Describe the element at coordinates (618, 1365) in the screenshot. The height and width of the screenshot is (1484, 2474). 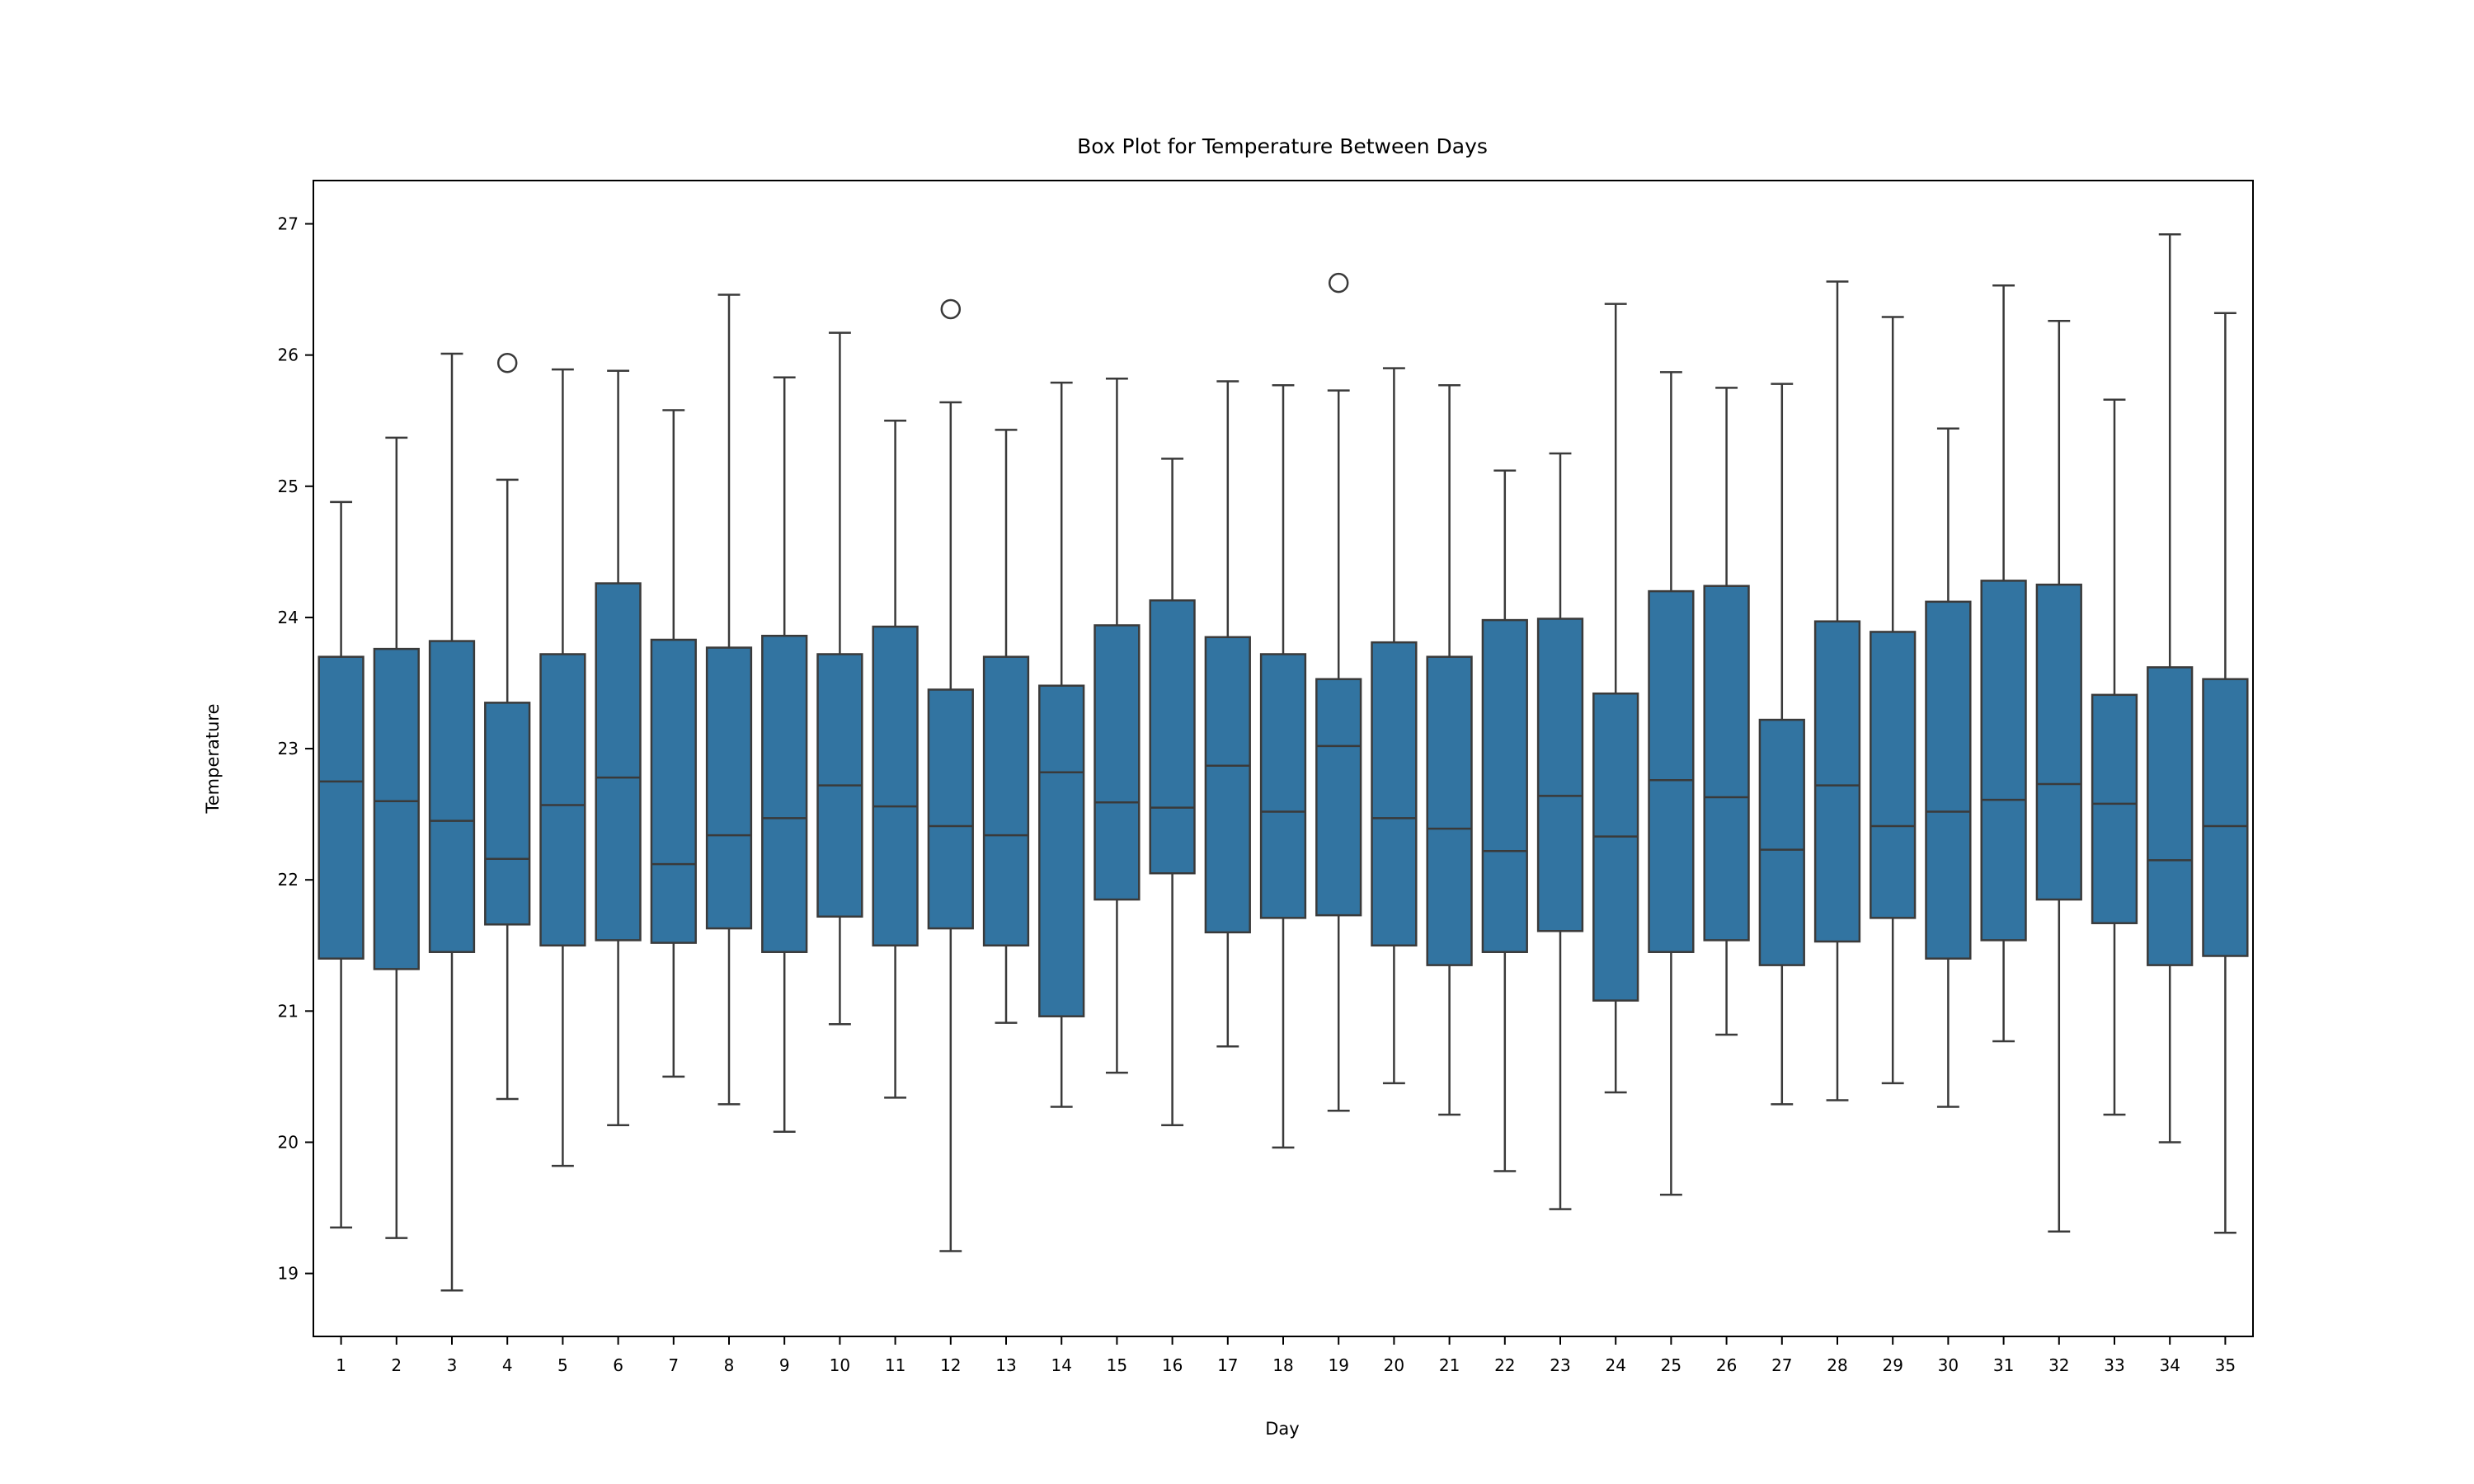
I see `x-tick-label: 6` at that location.